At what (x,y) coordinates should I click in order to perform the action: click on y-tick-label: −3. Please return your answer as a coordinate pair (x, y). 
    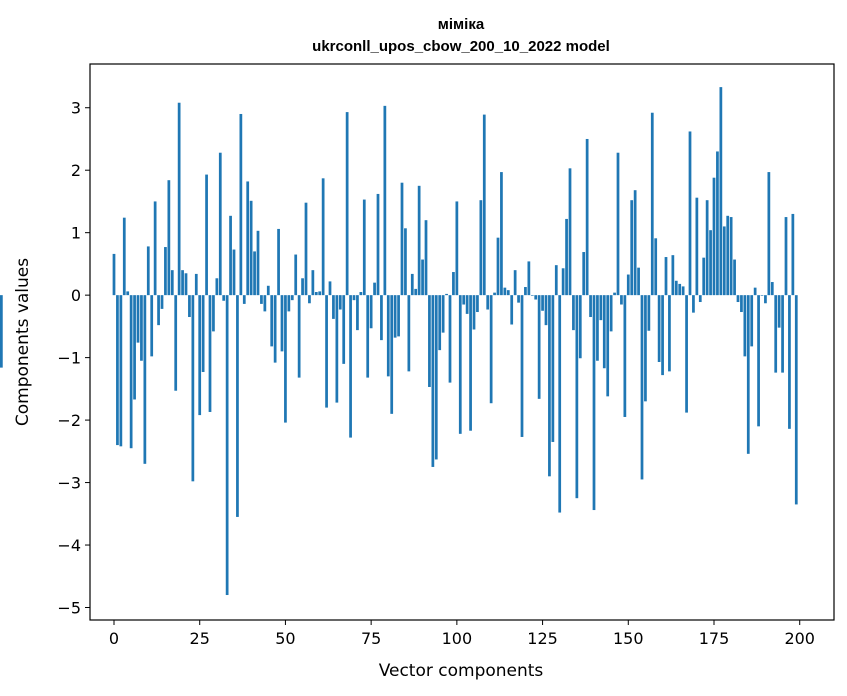
    Looking at the image, I should click on (69, 483).